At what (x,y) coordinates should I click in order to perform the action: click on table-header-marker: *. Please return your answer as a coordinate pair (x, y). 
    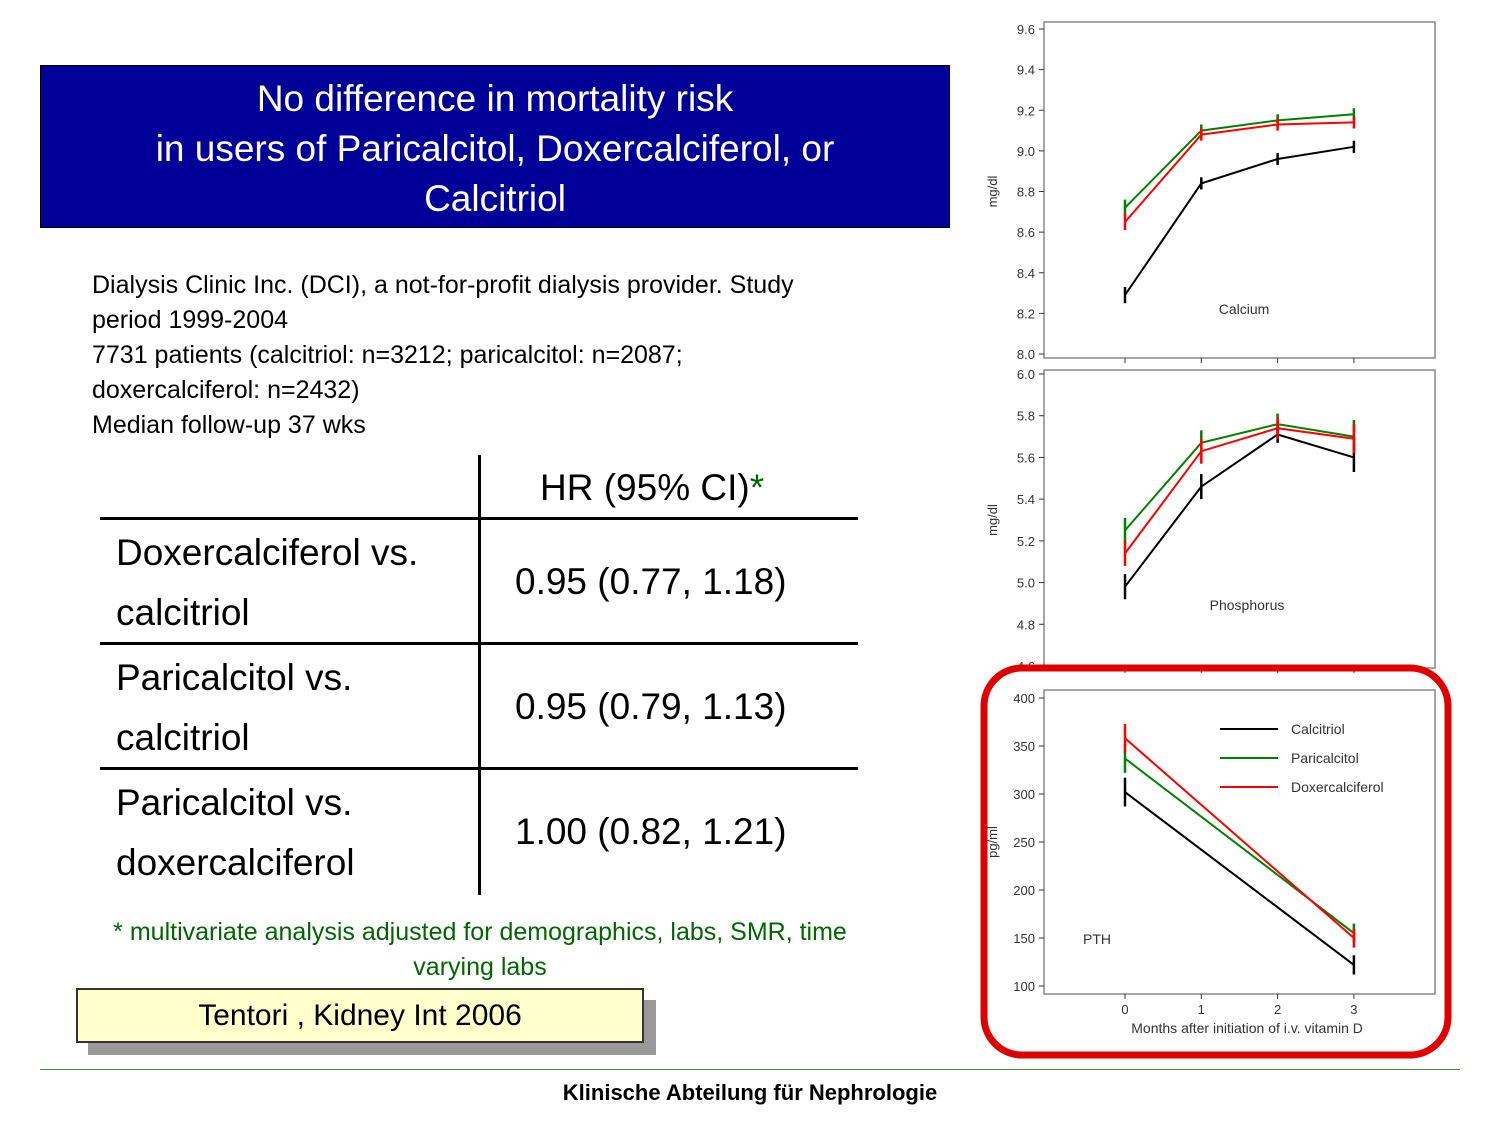
    Looking at the image, I should click on (757, 487).